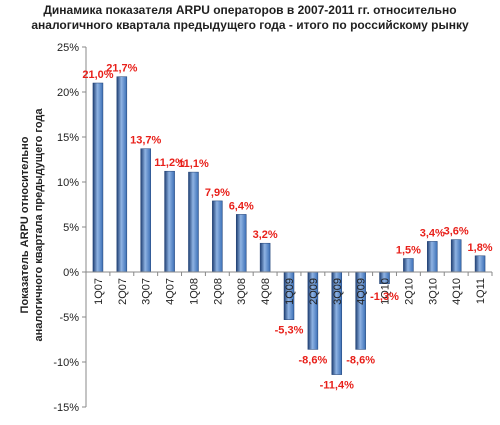  What do you see at coordinates (242, 291) in the screenshot?
I see `x-tick-label-3Q08: 3Q08` at bounding box center [242, 291].